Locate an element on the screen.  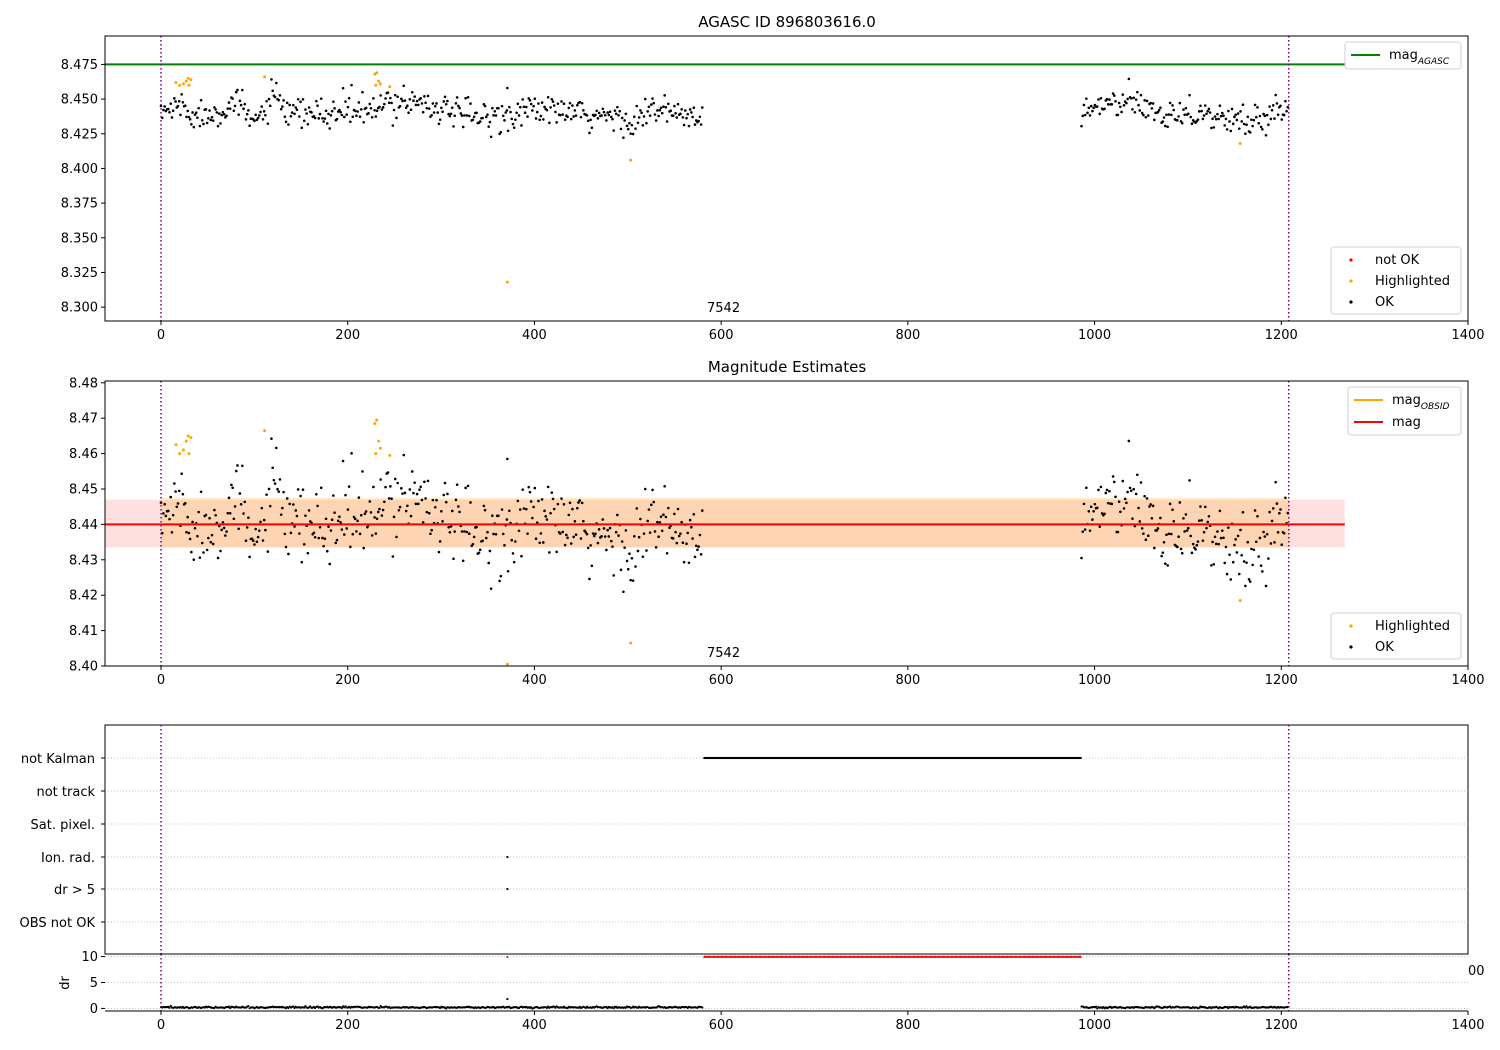
panel-dr-ylabel: dr is located at coordinates (65, 983).